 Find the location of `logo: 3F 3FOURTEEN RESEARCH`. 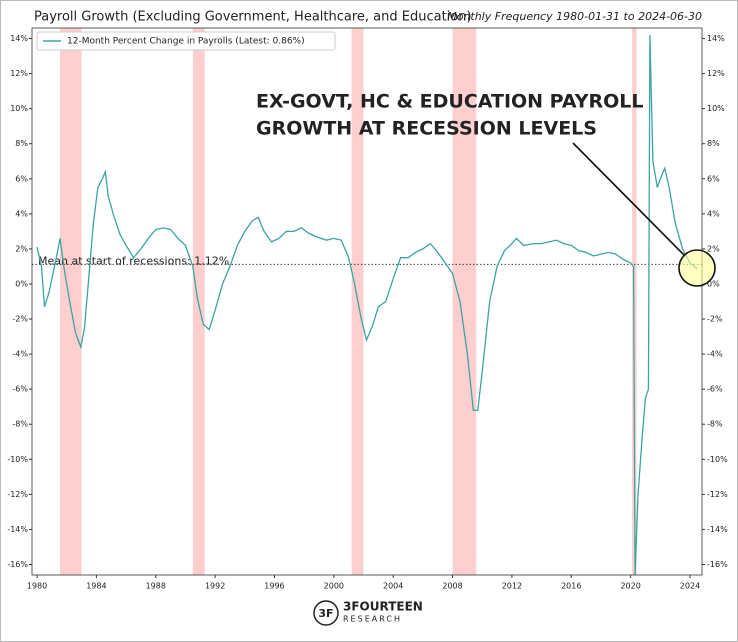

logo: 3F 3FOURTEEN RESEARCH is located at coordinates (368, 613).